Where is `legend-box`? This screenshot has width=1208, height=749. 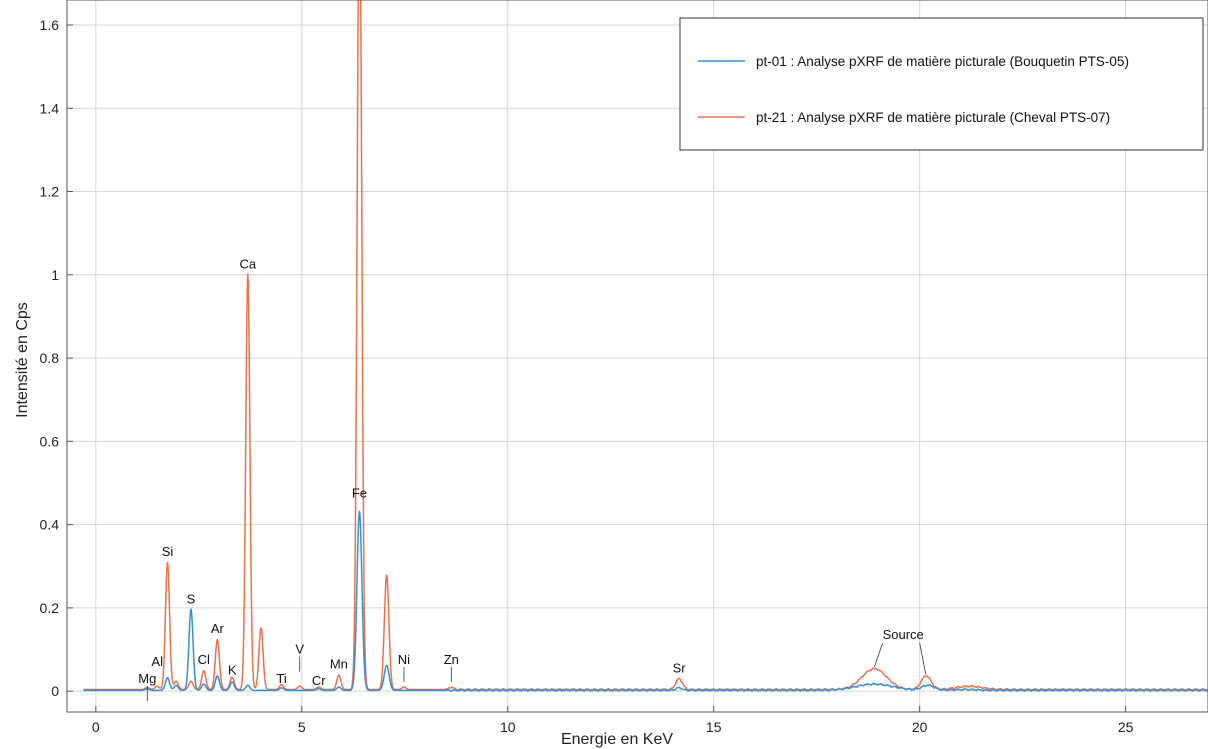
legend-box is located at coordinates (941, 84).